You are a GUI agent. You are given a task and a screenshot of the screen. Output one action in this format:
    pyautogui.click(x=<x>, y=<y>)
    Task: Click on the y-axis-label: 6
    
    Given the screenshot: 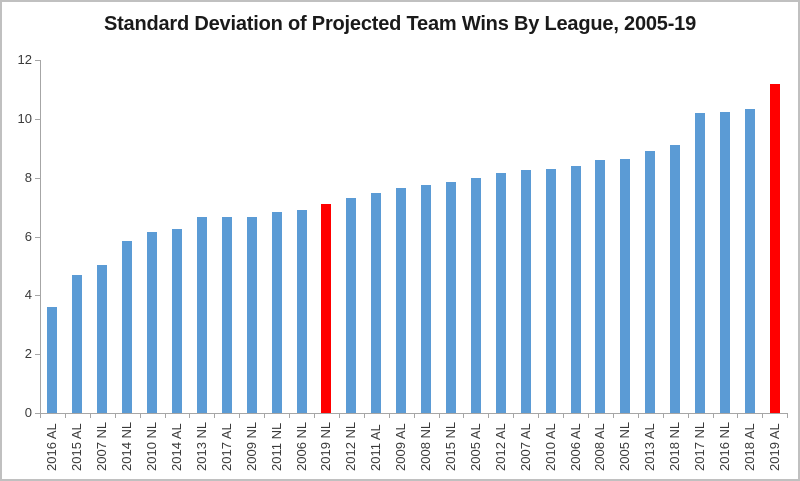 What is the action you would take?
    pyautogui.click(x=28, y=236)
    